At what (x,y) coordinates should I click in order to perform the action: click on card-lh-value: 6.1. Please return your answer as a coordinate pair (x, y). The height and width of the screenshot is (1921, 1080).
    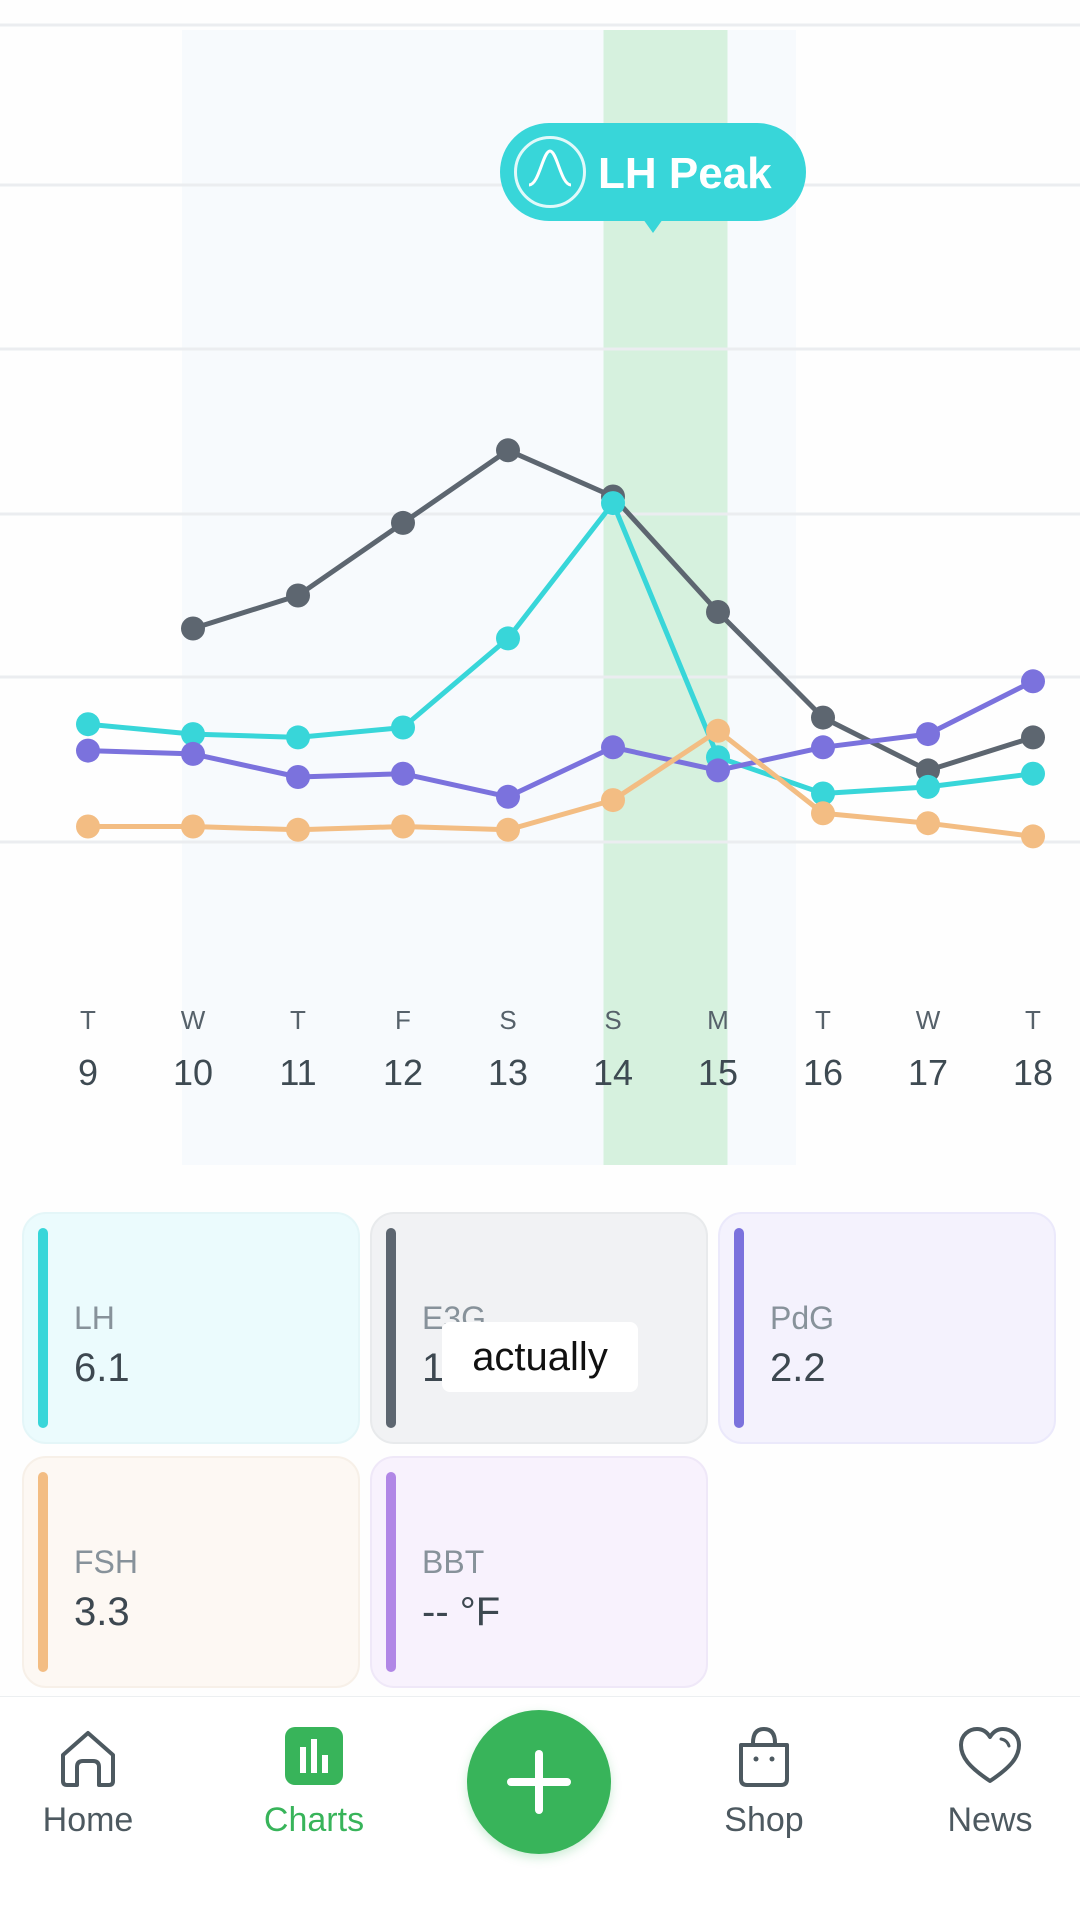
    Looking at the image, I should click on (102, 1368).